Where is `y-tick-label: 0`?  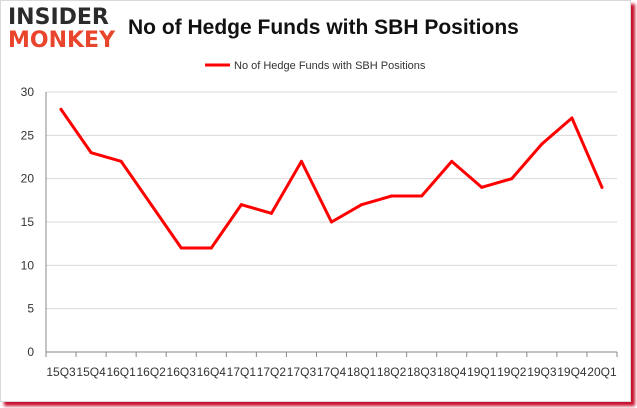 y-tick-label: 0 is located at coordinates (30, 352).